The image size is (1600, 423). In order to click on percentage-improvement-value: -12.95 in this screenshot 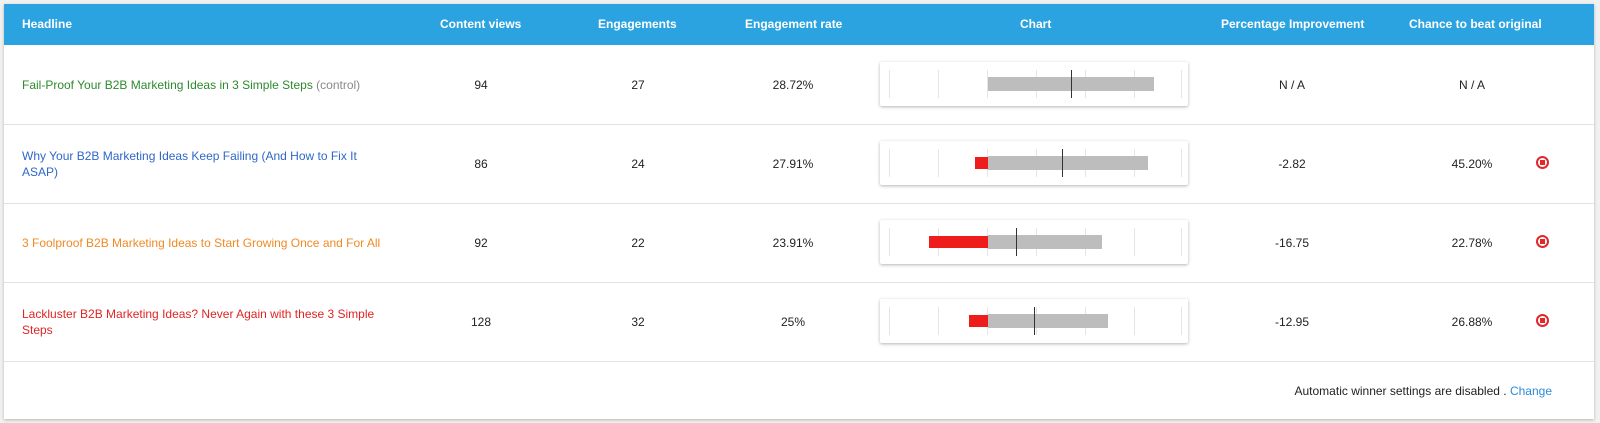, I will do `click(1292, 321)`.